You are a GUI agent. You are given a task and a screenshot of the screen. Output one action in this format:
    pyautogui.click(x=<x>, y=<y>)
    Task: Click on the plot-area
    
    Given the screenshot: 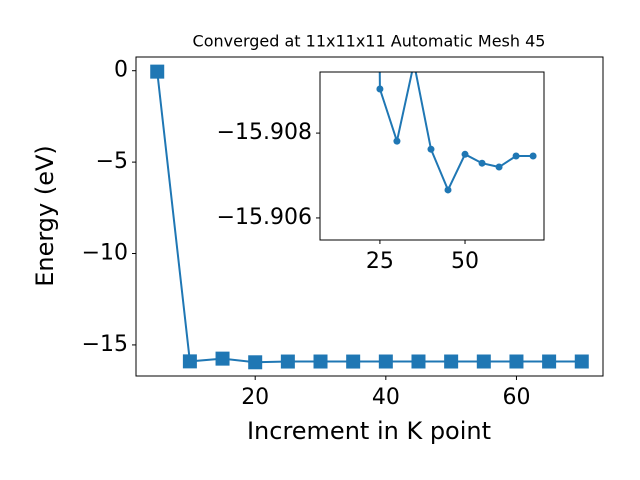 What is the action you would take?
    pyautogui.click(x=456, y=133)
    